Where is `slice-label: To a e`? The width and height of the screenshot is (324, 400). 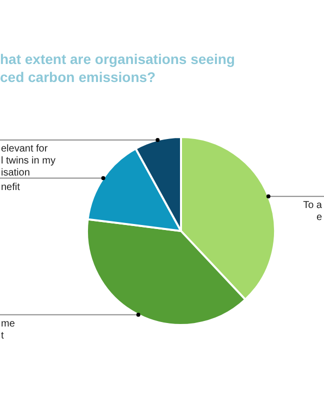 slice-label: To a e is located at coordinates (312, 212).